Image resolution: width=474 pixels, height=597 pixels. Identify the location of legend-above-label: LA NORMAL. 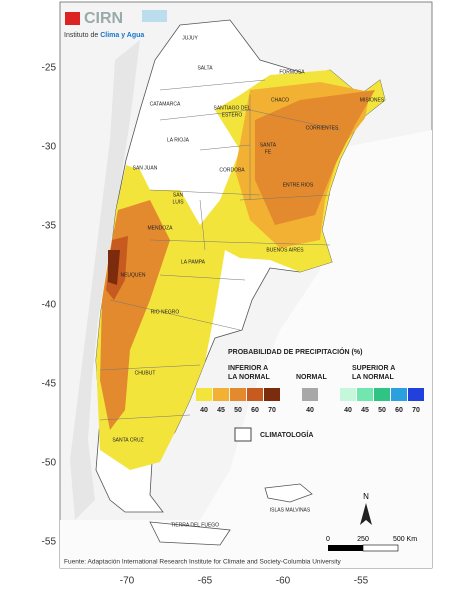
(373, 377).